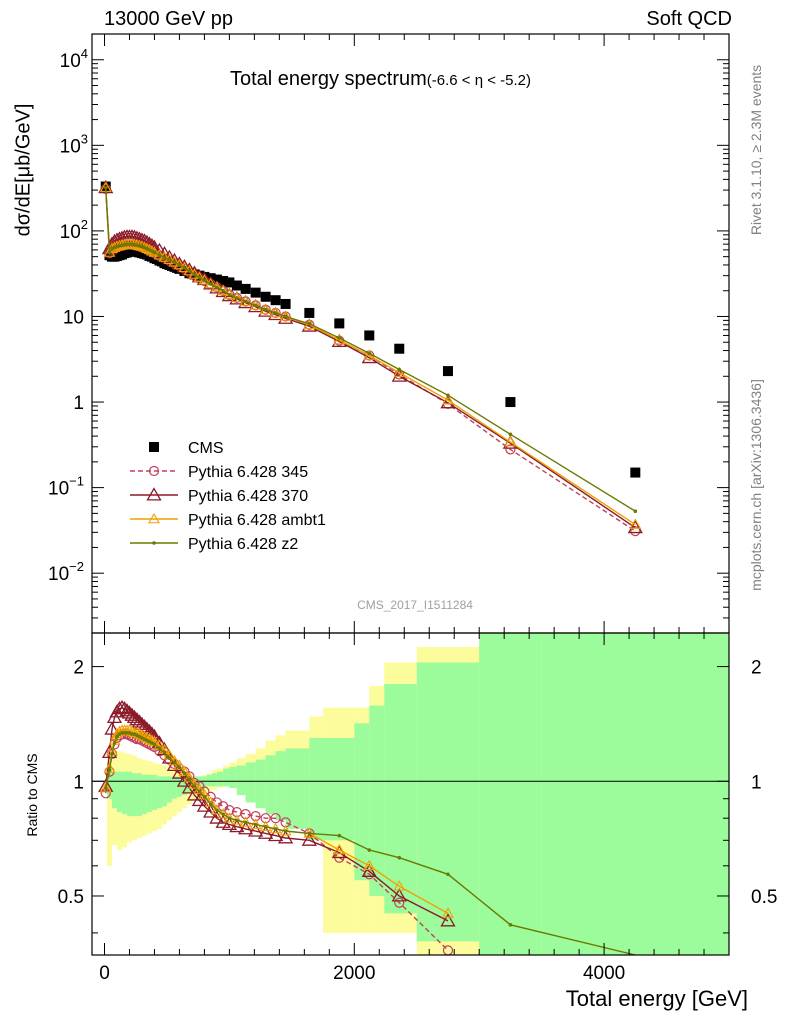  Describe the element at coordinates (243, 544) in the screenshot. I see `legend-label-z2: Pythia 6.428 z2` at that location.